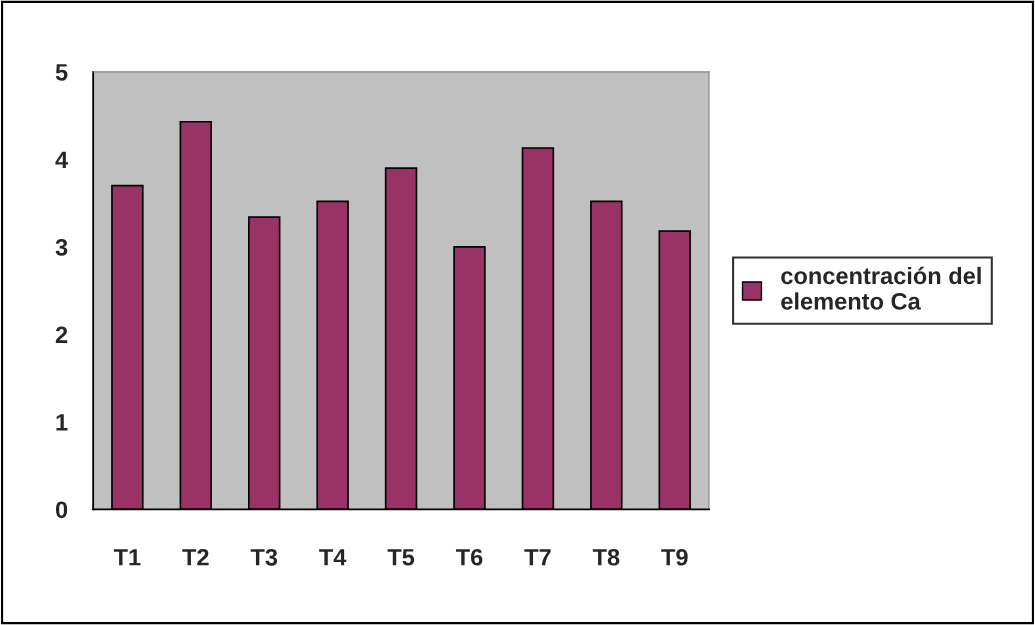 The width and height of the screenshot is (1035, 625). What do you see at coordinates (61, 510) in the screenshot?
I see `y-tick-label: 0` at bounding box center [61, 510].